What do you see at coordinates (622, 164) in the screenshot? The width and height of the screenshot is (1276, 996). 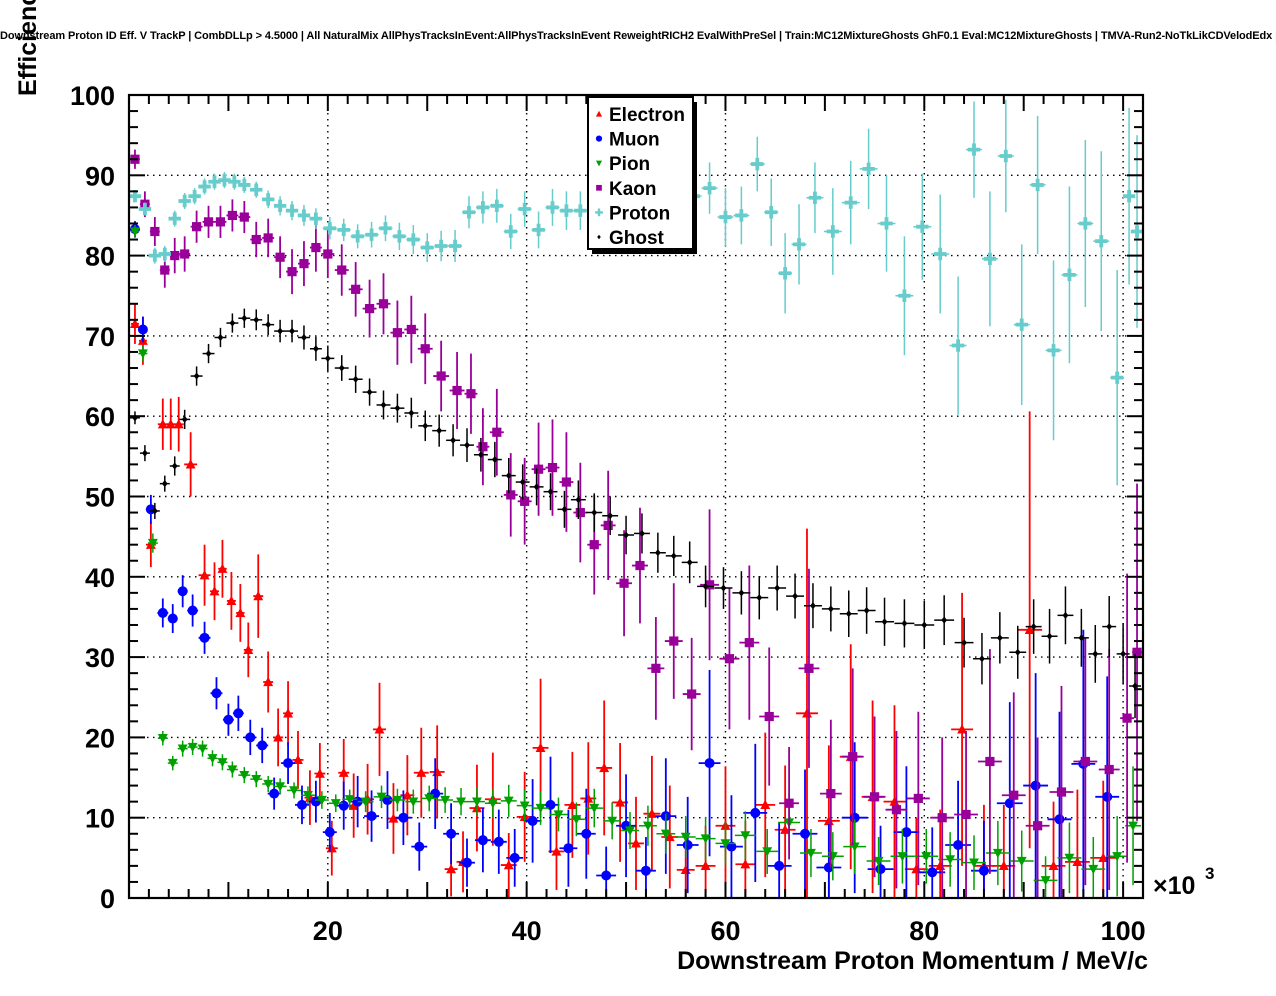 I see `legend-entry-pion: Pion` at bounding box center [622, 164].